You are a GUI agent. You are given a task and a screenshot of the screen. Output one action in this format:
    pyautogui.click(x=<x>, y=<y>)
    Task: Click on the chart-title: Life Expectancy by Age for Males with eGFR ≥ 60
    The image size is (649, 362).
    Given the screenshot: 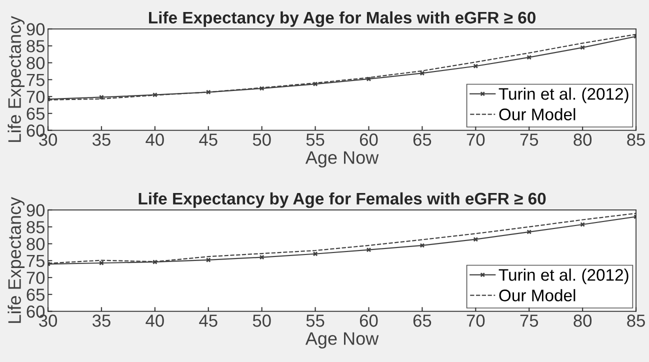 What is the action you would take?
    pyautogui.click(x=342, y=19)
    